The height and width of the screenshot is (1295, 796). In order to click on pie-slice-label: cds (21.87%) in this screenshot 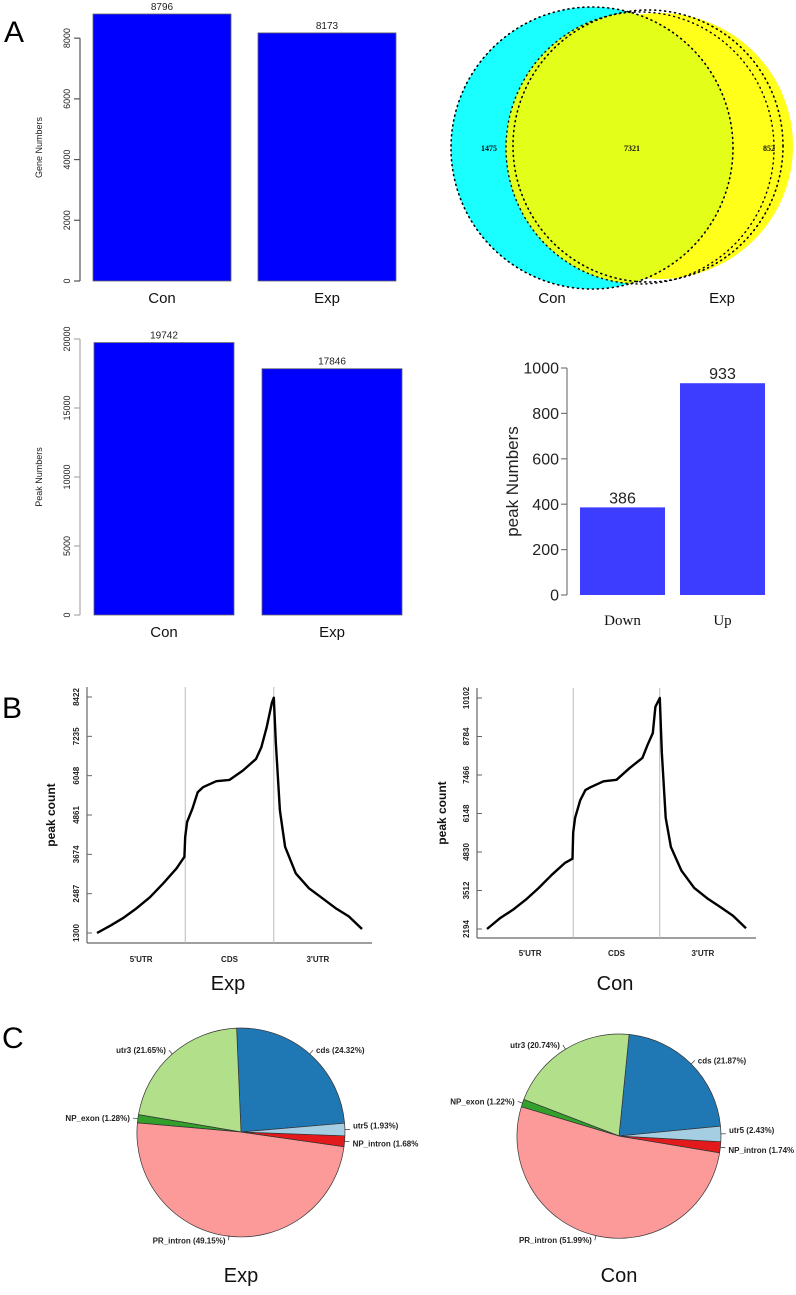, I will do `click(722, 1060)`.